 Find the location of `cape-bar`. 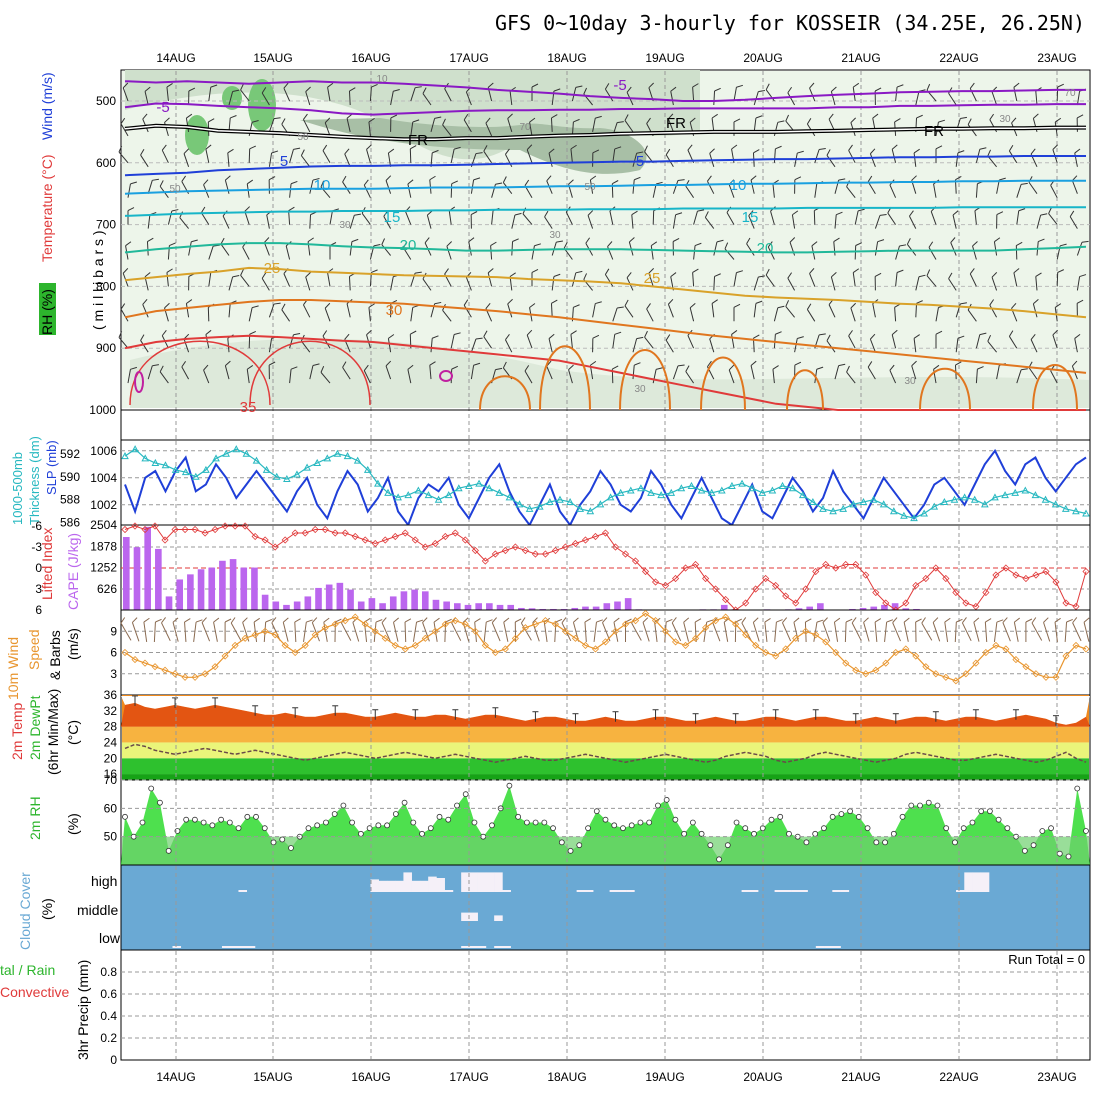

cape-bar is located at coordinates (233, 584).